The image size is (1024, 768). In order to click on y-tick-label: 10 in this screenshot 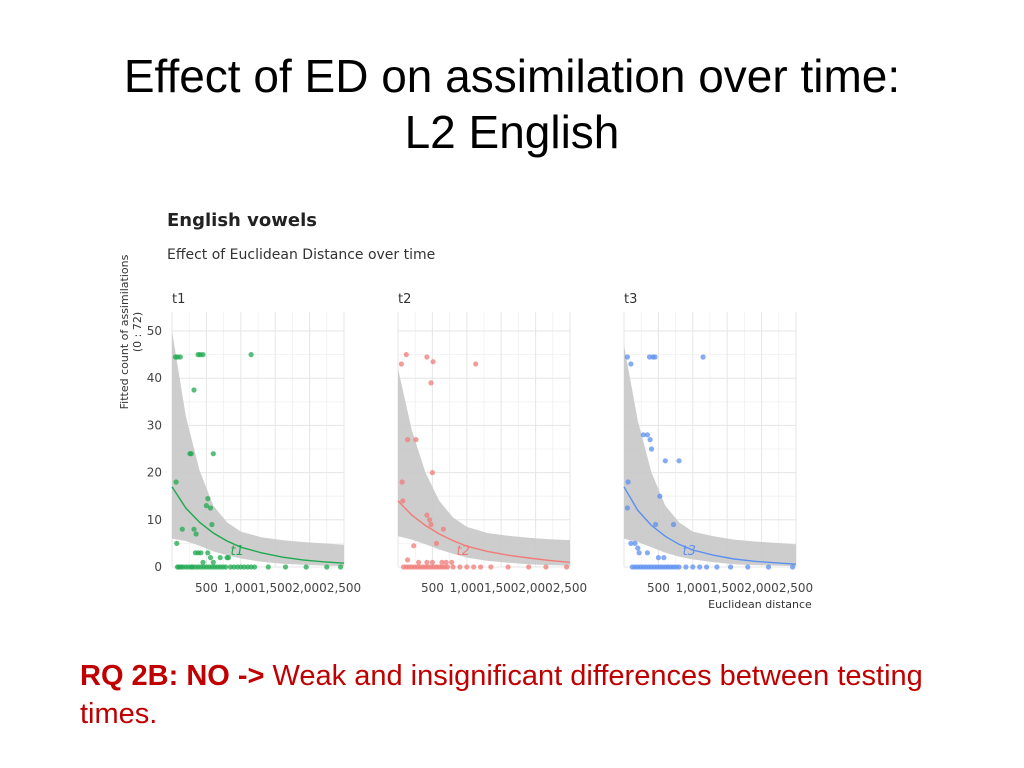, I will do `click(154, 520)`.